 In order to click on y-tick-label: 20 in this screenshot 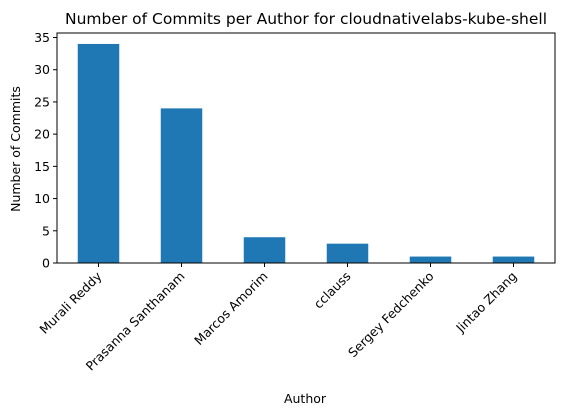, I will do `click(42, 134)`.